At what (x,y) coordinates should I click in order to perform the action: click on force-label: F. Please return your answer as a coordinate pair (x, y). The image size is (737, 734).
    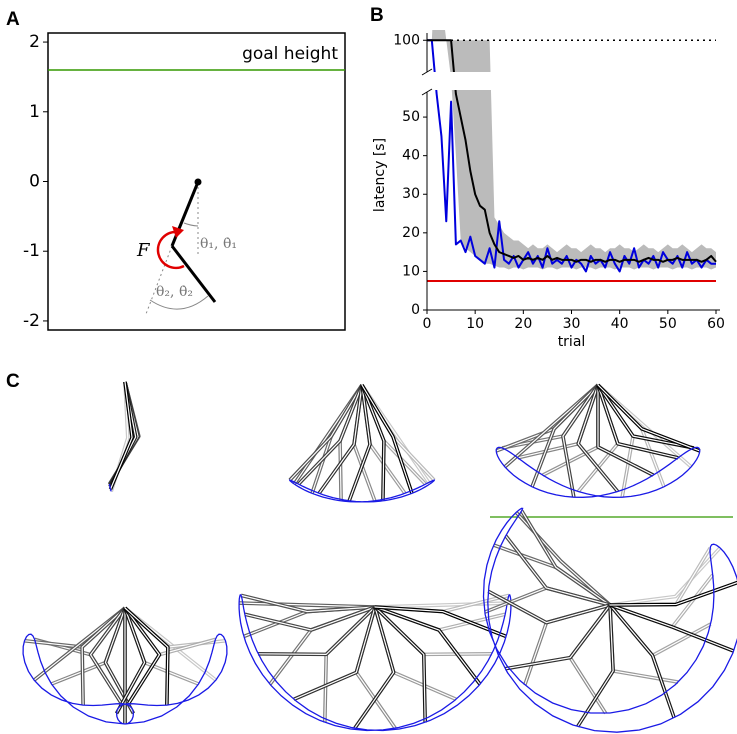
    Looking at the image, I should click on (143, 250).